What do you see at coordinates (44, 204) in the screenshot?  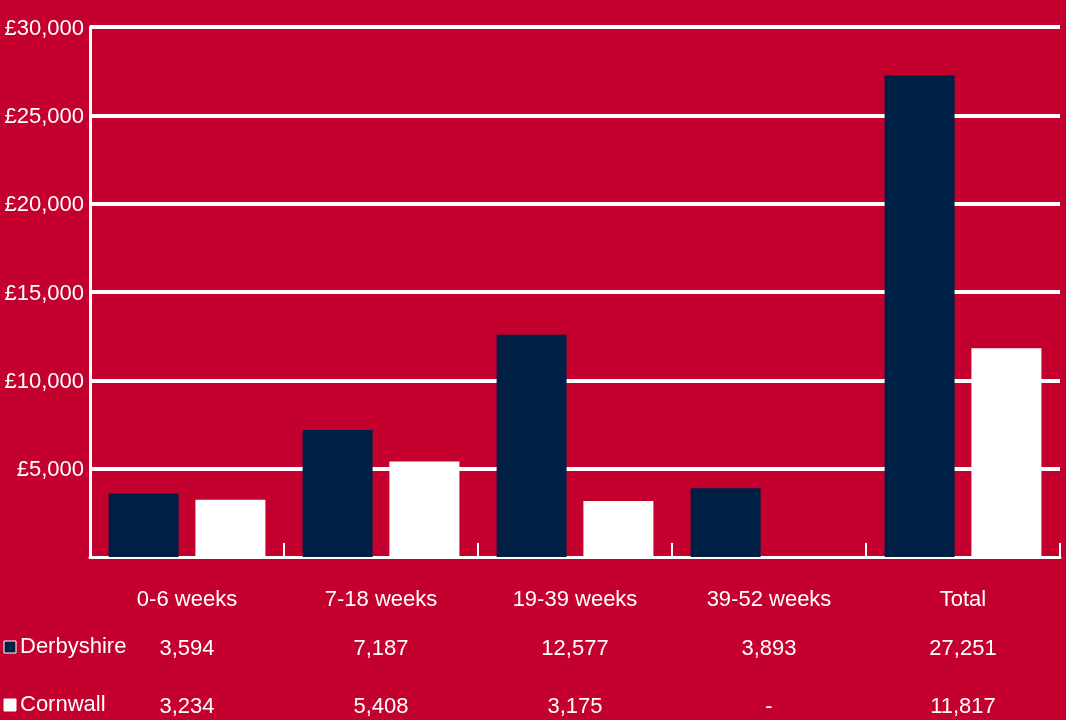 I see `y-tick-label: £20,000` at bounding box center [44, 204].